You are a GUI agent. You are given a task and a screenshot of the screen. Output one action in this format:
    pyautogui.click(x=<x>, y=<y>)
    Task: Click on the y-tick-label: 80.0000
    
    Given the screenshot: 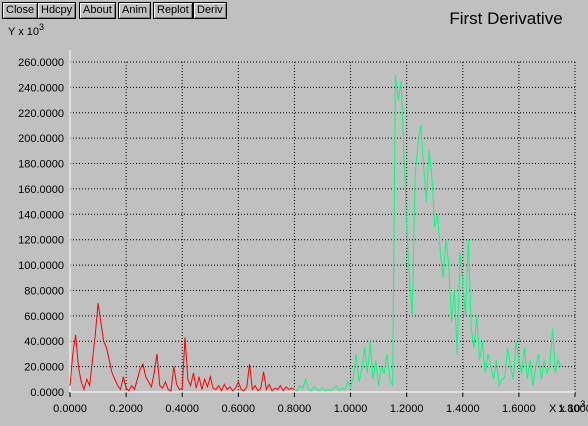 What is the action you would take?
    pyautogui.click(x=44, y=291)
    